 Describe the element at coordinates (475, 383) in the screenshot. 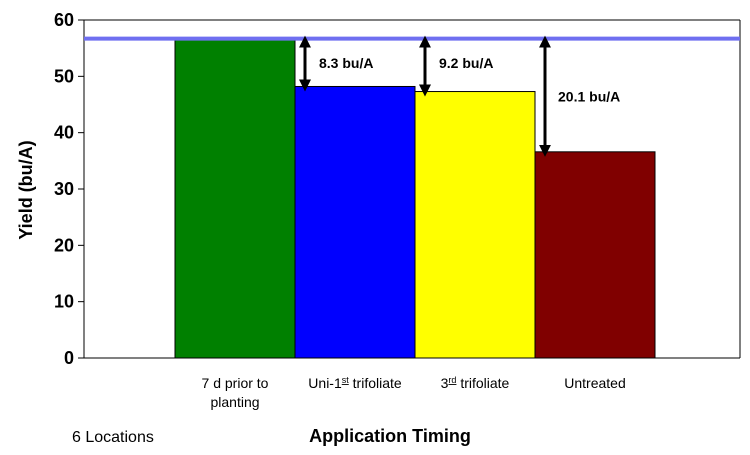

I see `x-tick-label-2: 3rd trifoliate` at that location.